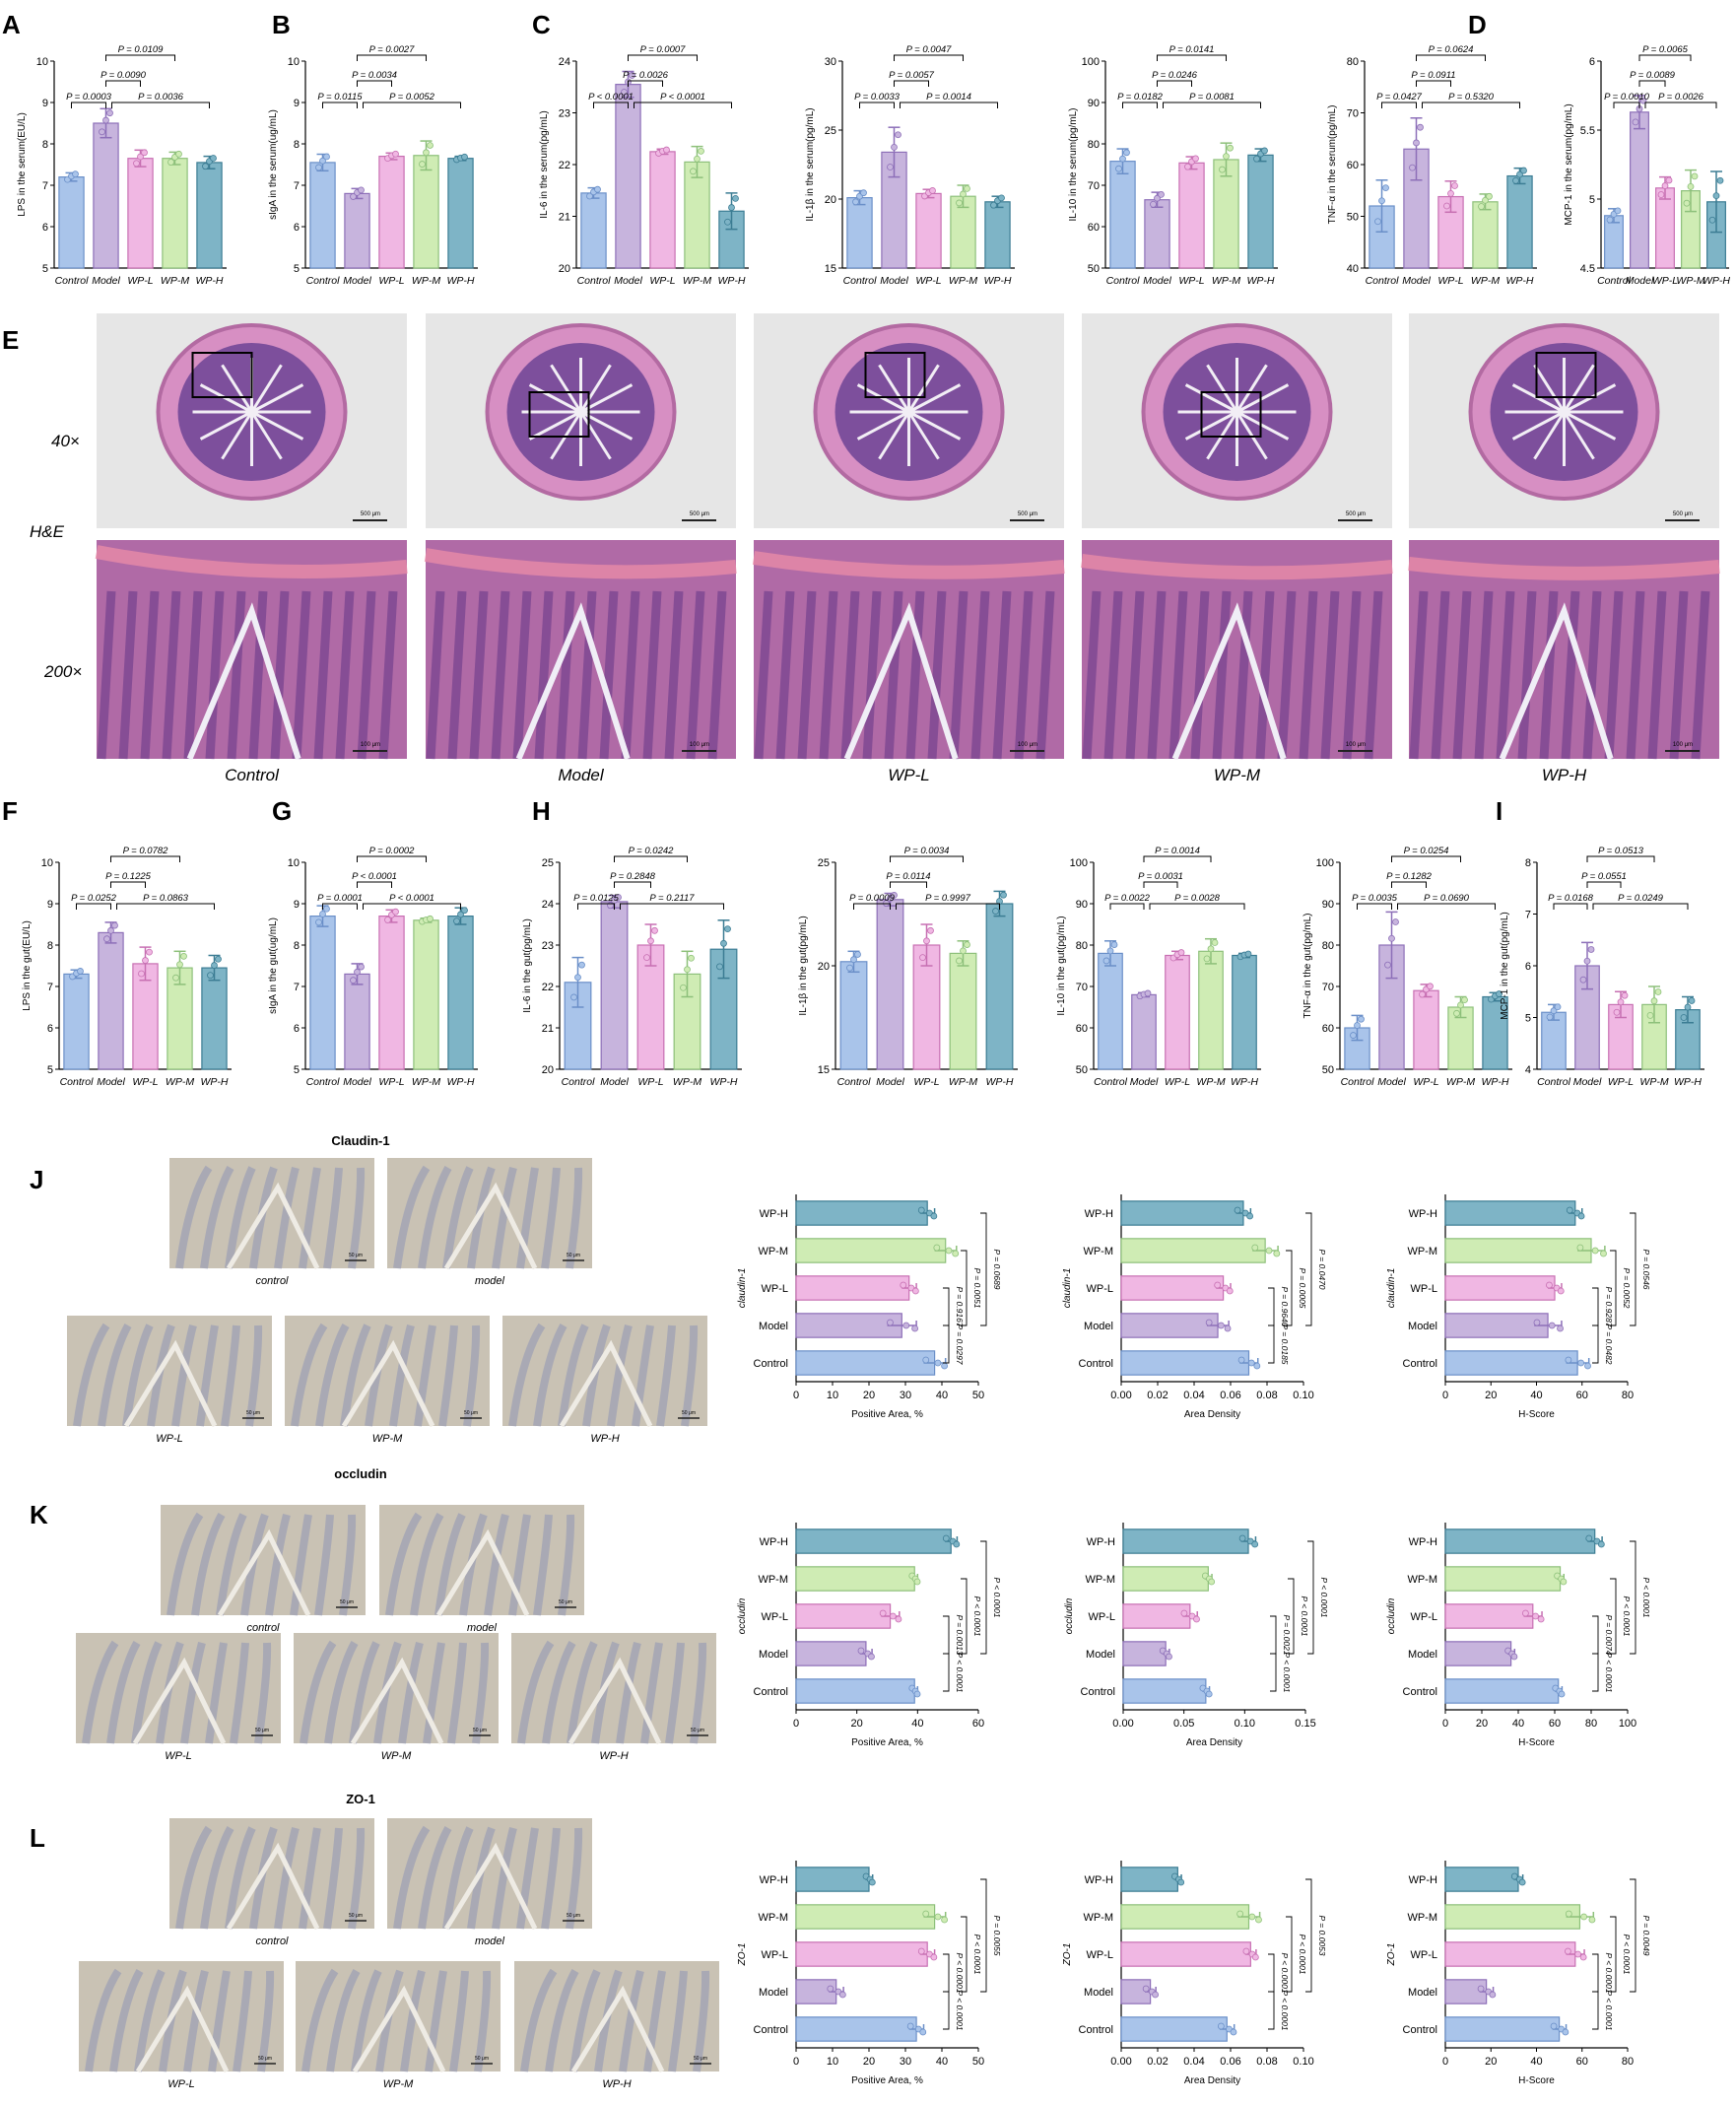 The height and width of the screenshot is (2105, 1736). What do you see at coordinates (1237, 567) in the screenshot?
I see `muscle-layer` at bounding box center [1237, 567].